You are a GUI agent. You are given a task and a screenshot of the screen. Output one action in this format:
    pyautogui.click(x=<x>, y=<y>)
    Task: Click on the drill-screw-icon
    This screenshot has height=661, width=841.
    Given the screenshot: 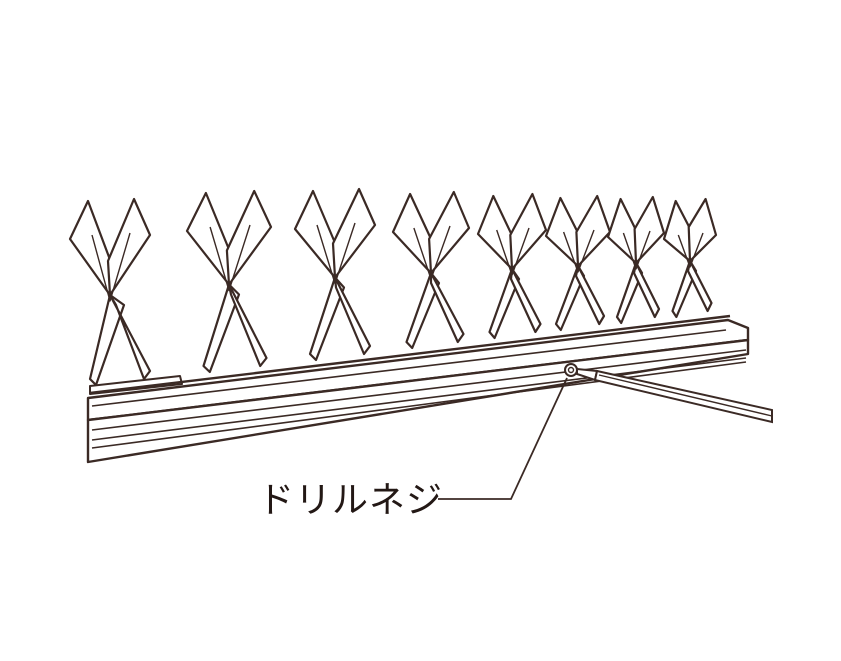 What is the action you would take?
    pyautogui.click(x=571, y=370)
    